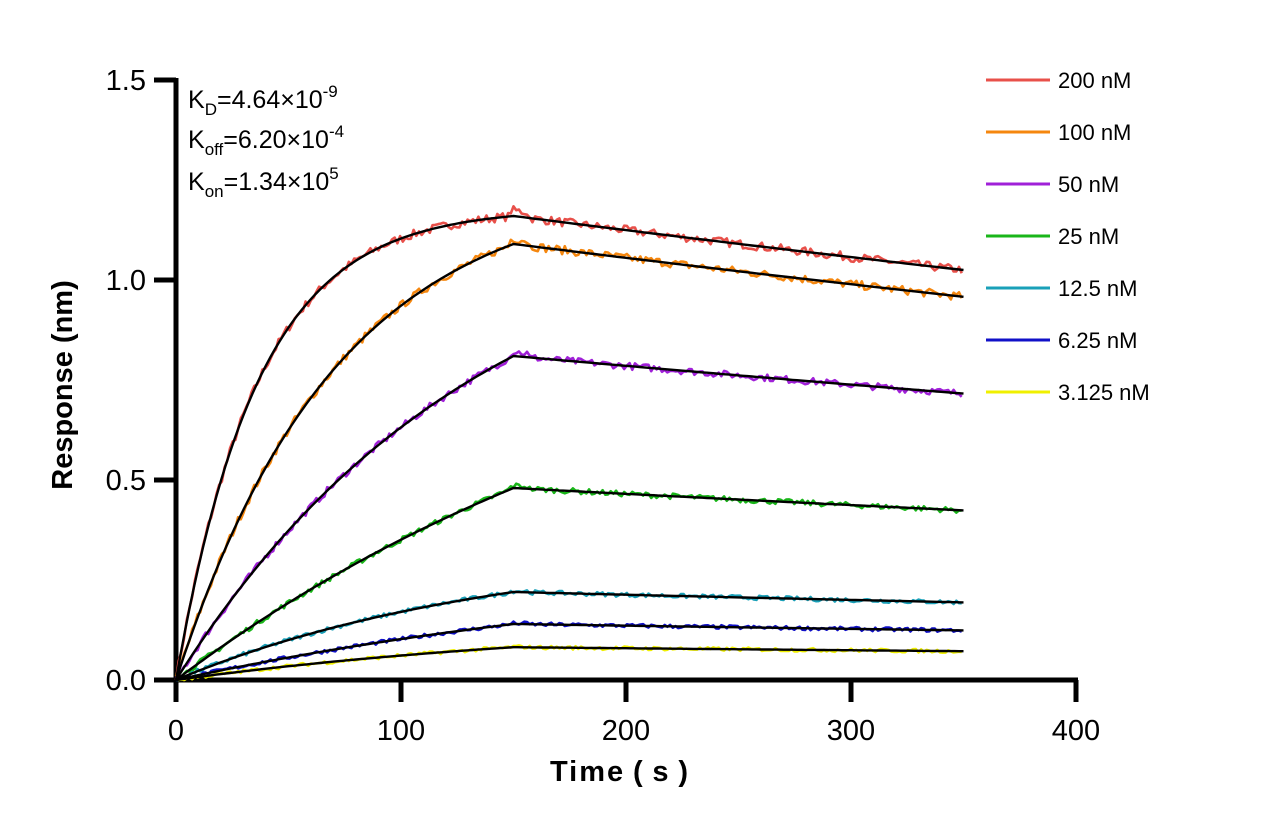  Describe the element at coordinates (176, 731) in the screenshot. I see `x-tick-label: 0` at that location.